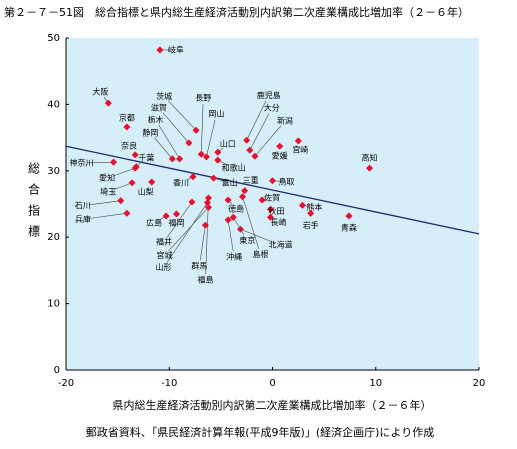 This screenshot has width=517, height=449. Describe the element at coordinates (234, 168) in the screenshot. I see `point-label: 和歌山` at that location.